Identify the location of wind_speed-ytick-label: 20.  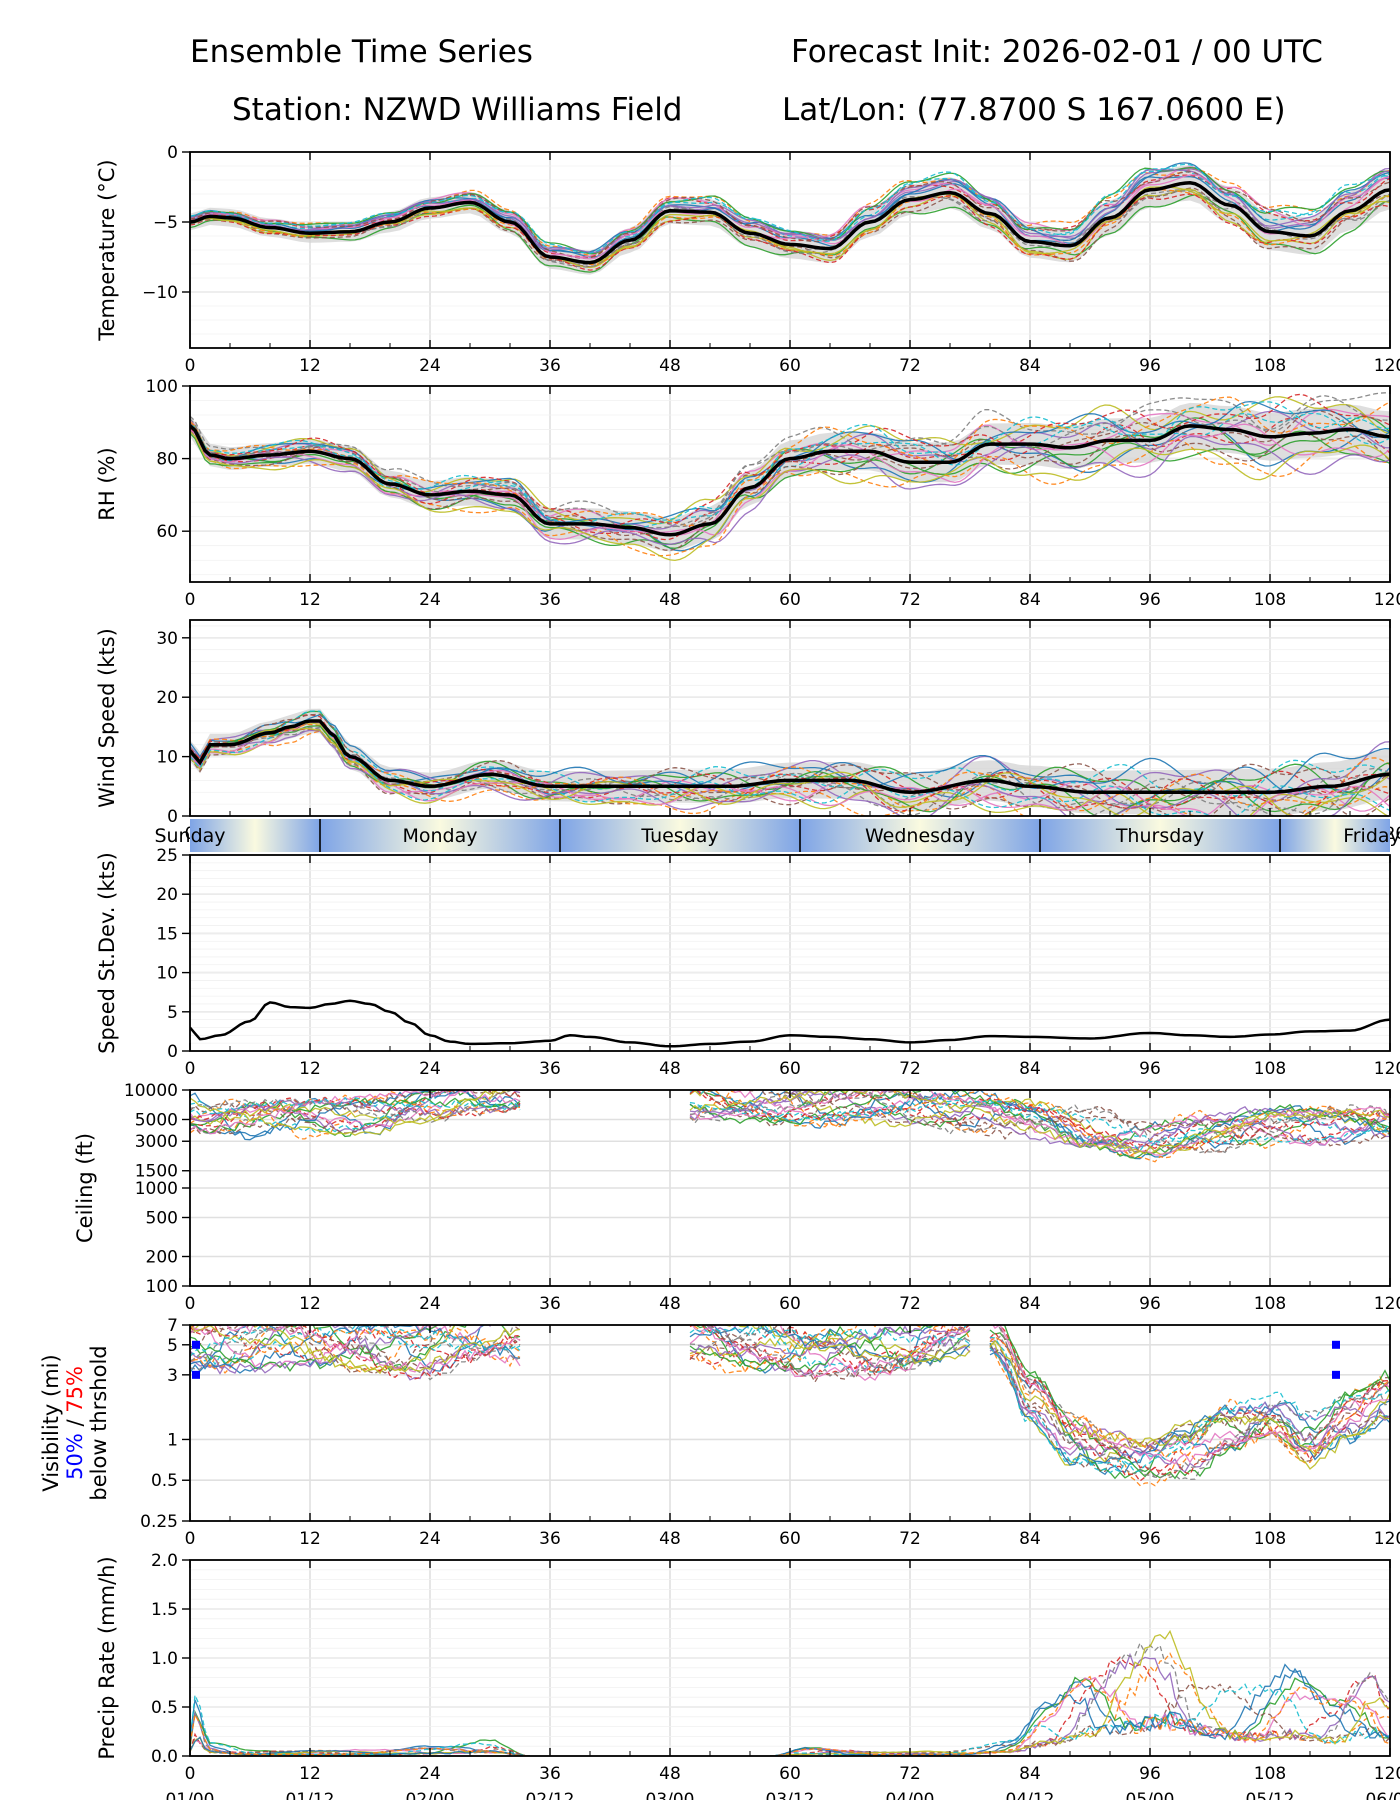
(167, 698).